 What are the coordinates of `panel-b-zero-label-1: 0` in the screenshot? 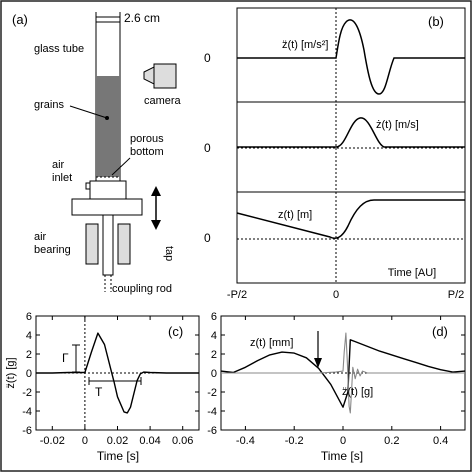 It's located at (207, 58).